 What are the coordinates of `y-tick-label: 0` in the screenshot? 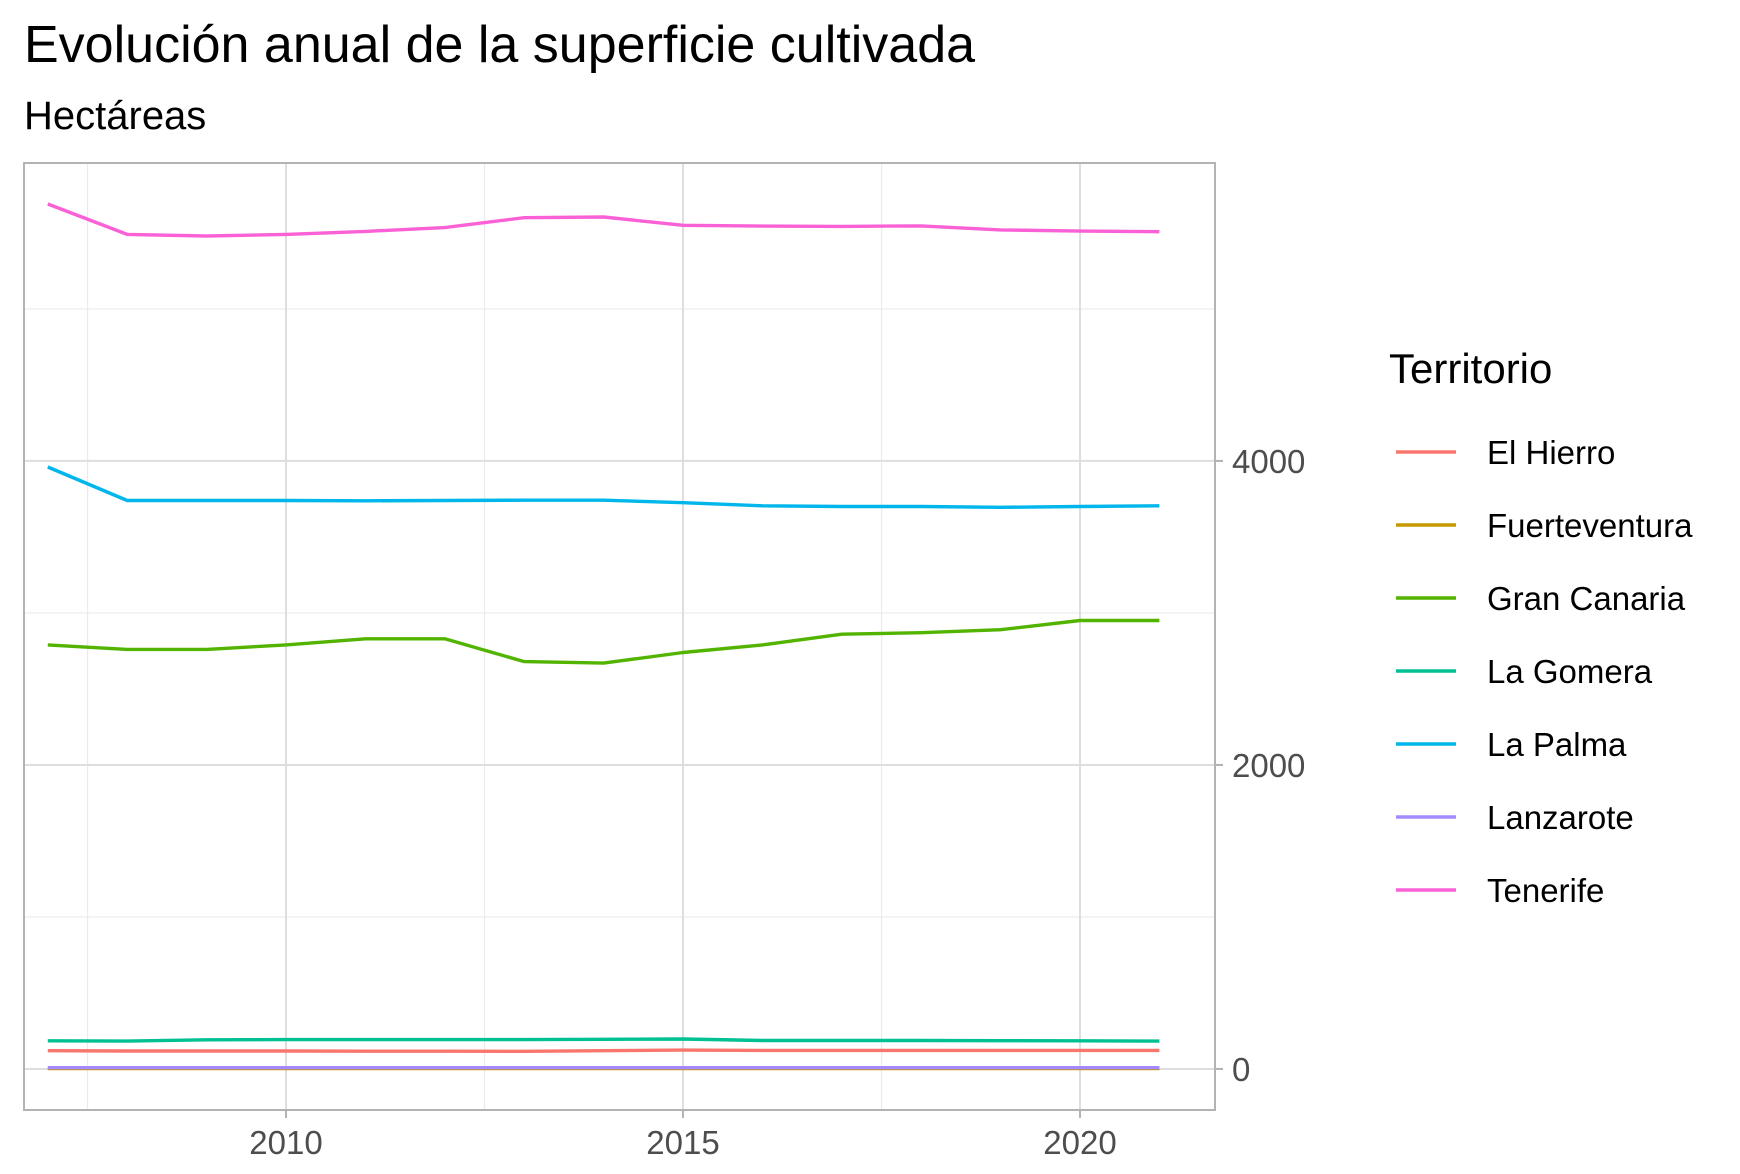 It's located at (1241, 1069).